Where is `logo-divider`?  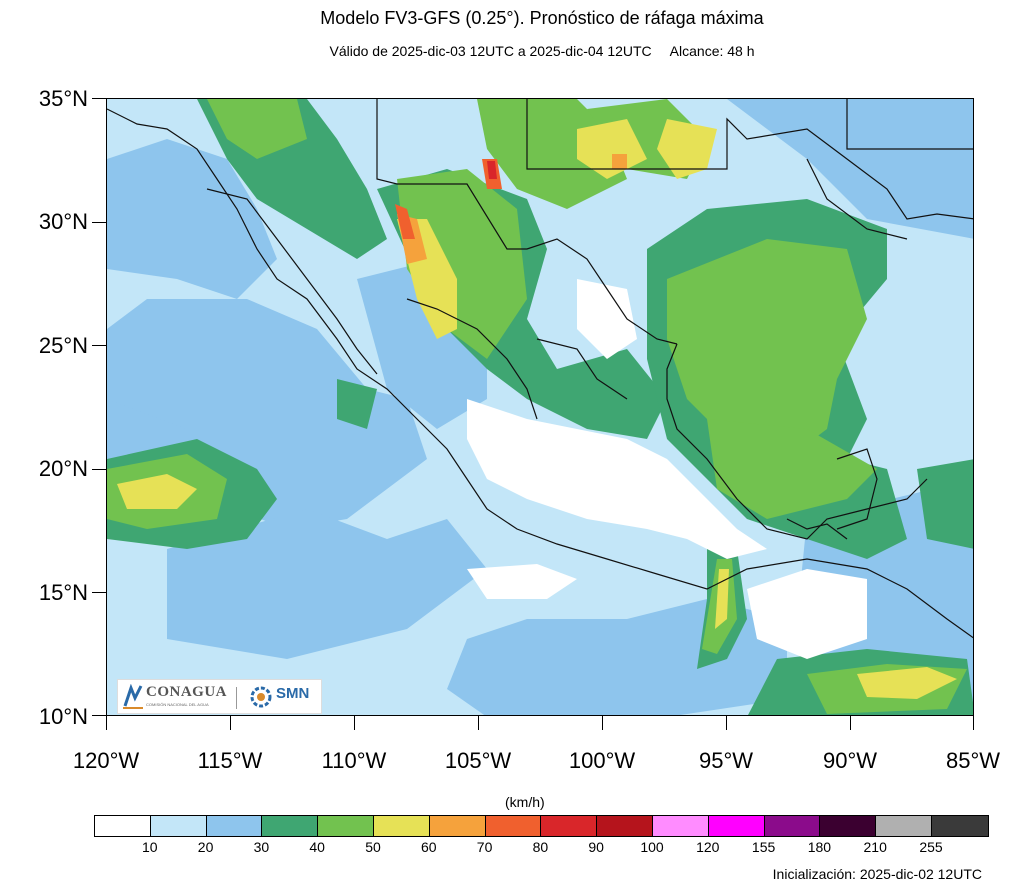 logo-divider is located at coordinates (236, 698).